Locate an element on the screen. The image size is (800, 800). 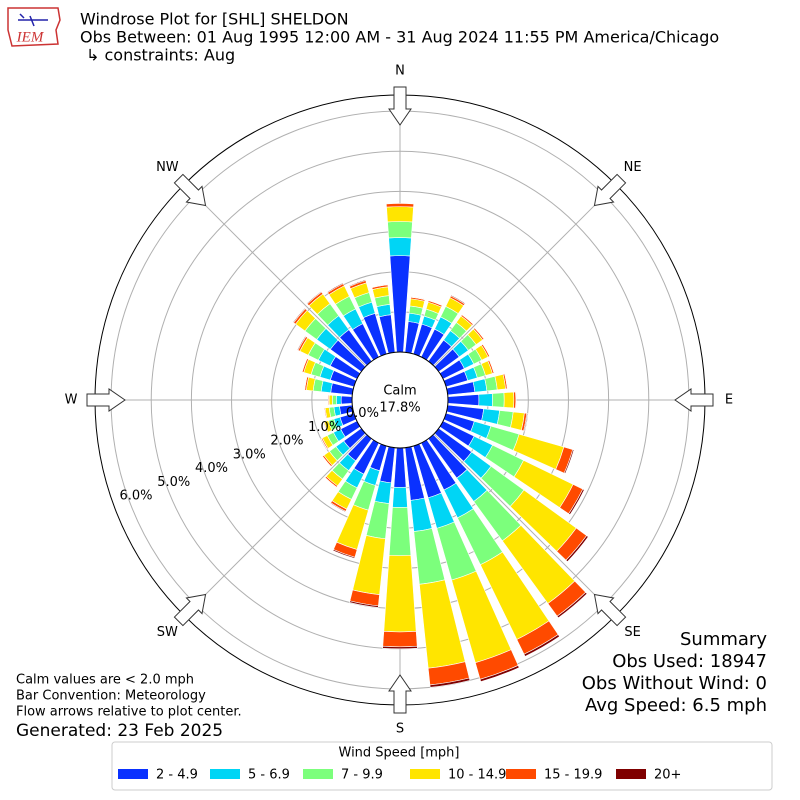
legend-label: 2 - 4.9 is located at coordinates (177, 775).